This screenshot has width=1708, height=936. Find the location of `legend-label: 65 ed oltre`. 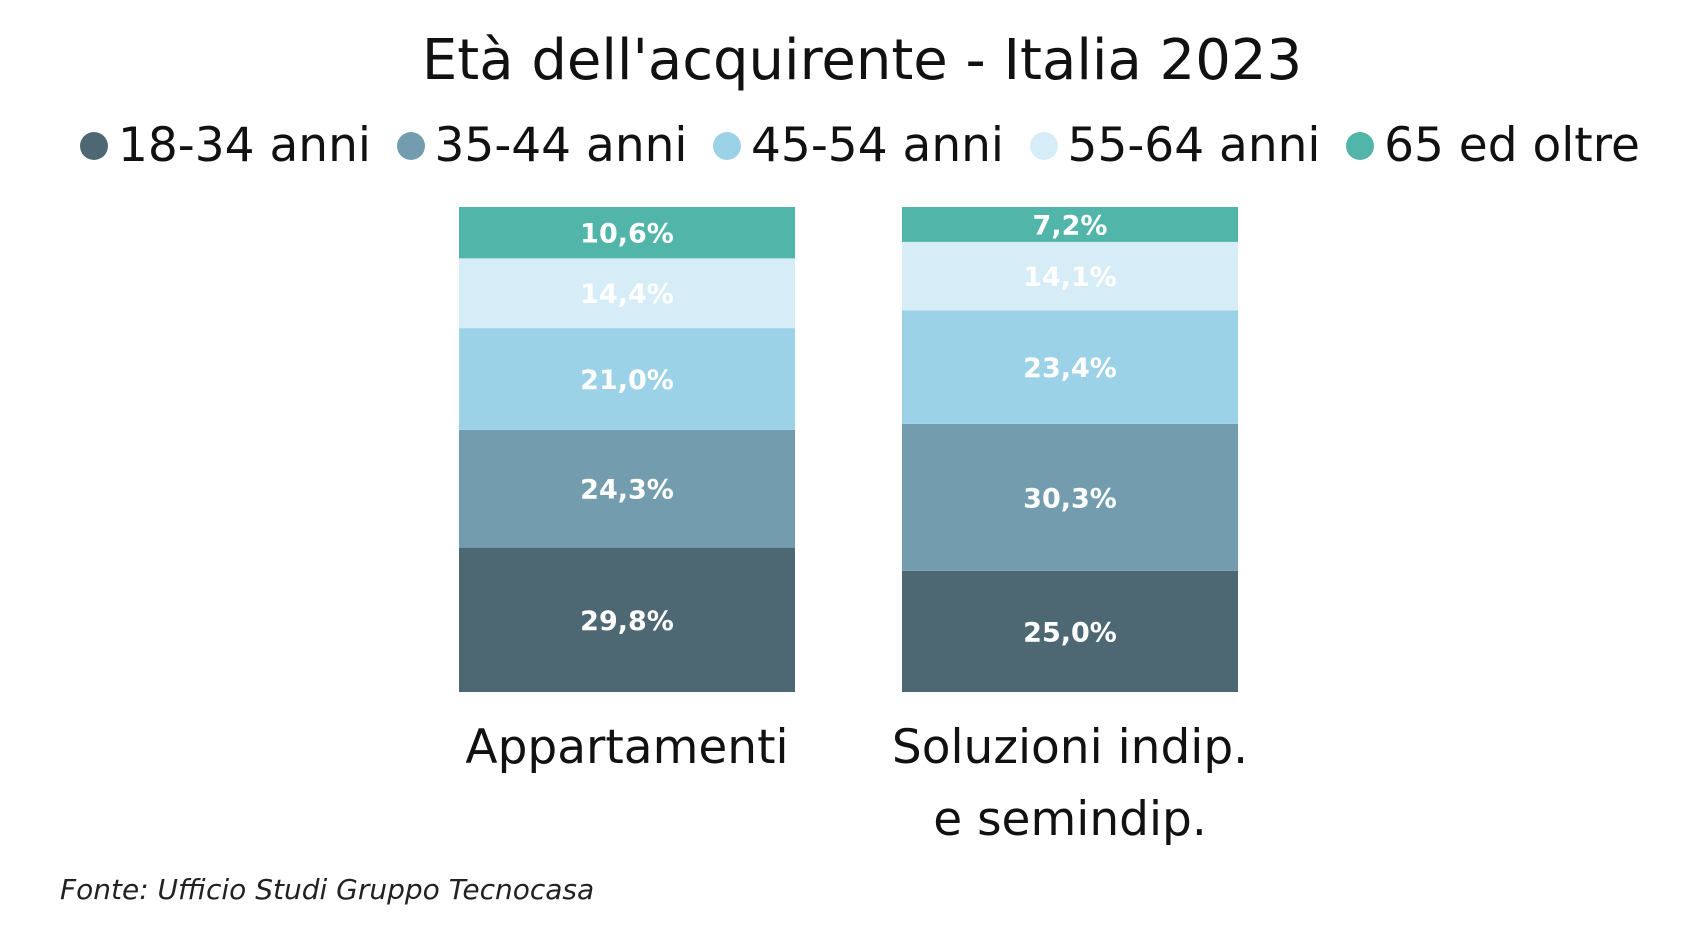

legend-label: 65 ed oltre is located at coordinates (1512, 145).